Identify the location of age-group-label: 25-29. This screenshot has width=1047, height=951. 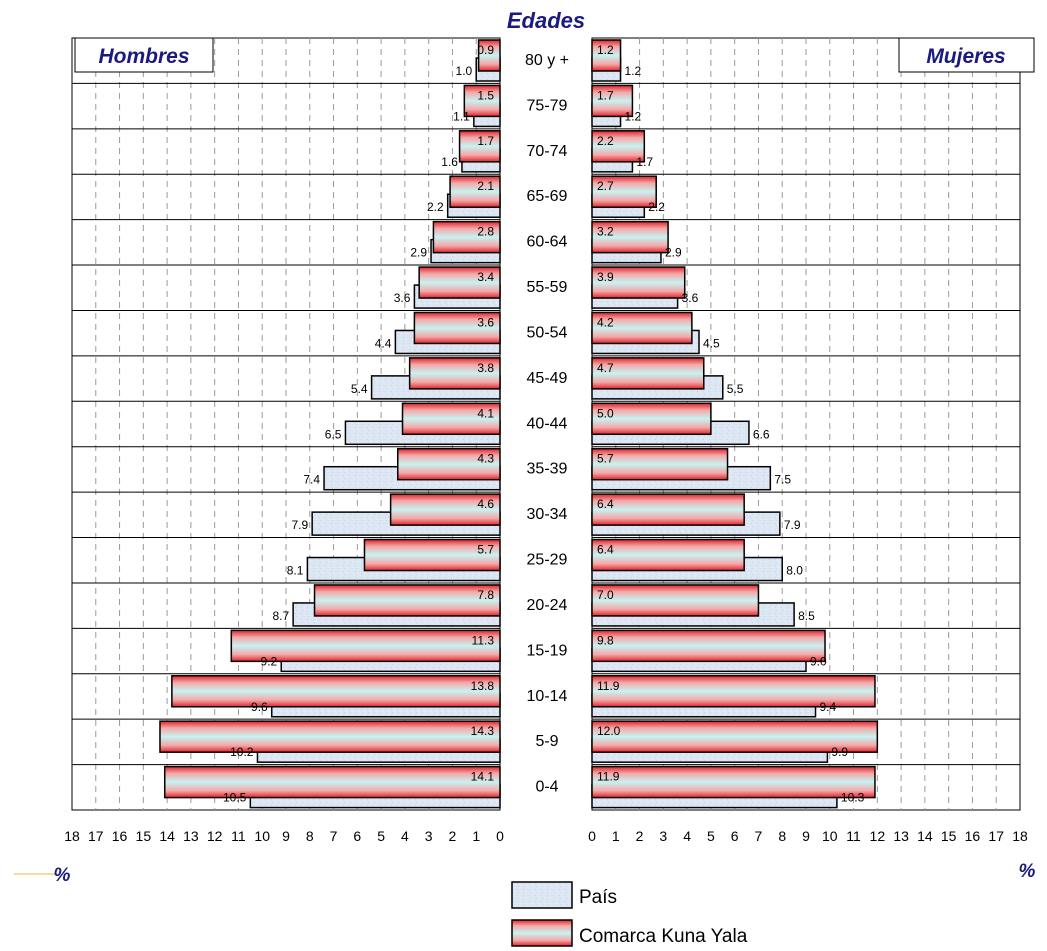
(547, 560).